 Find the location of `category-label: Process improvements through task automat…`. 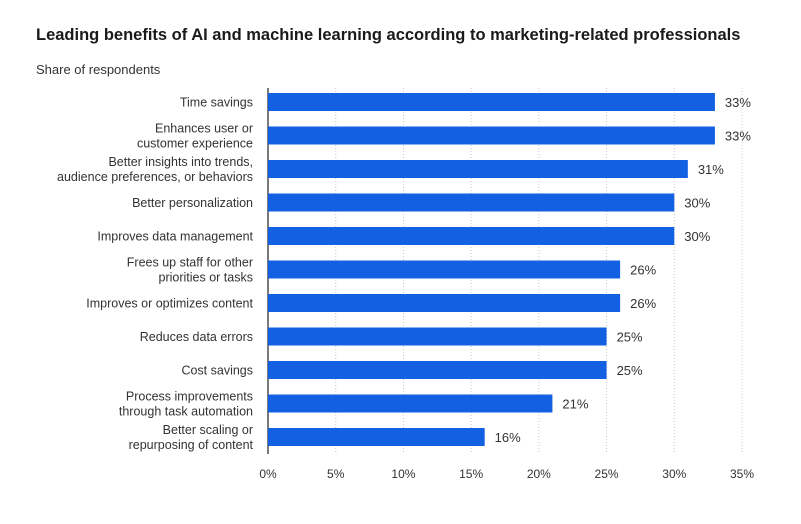

category-label: Process improvements through task automat… is located at coordinates (186, 404).